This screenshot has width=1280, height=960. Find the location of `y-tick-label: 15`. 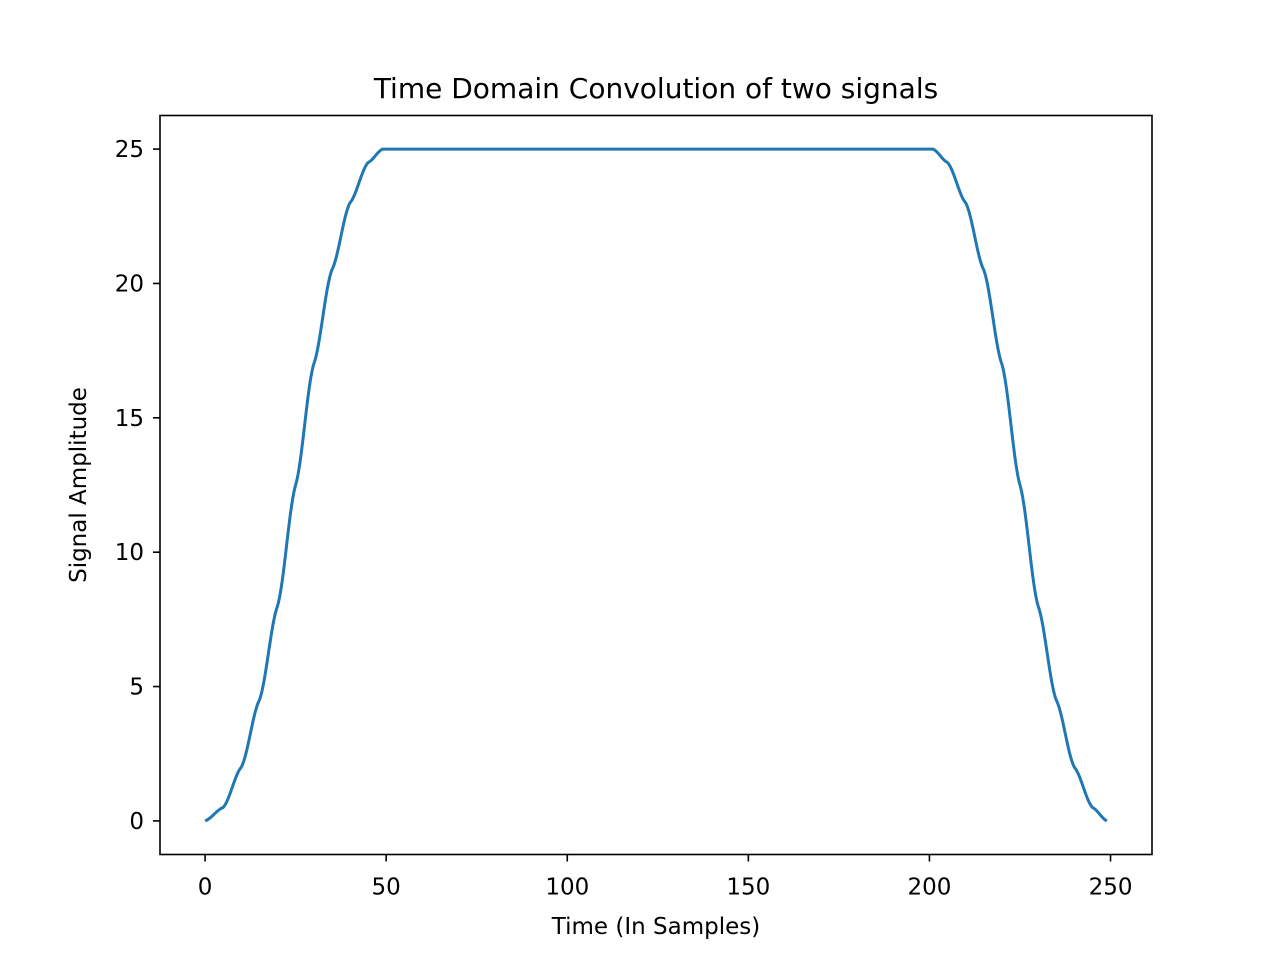

y-tick-label: 15 is located at coordinates (129, 419).